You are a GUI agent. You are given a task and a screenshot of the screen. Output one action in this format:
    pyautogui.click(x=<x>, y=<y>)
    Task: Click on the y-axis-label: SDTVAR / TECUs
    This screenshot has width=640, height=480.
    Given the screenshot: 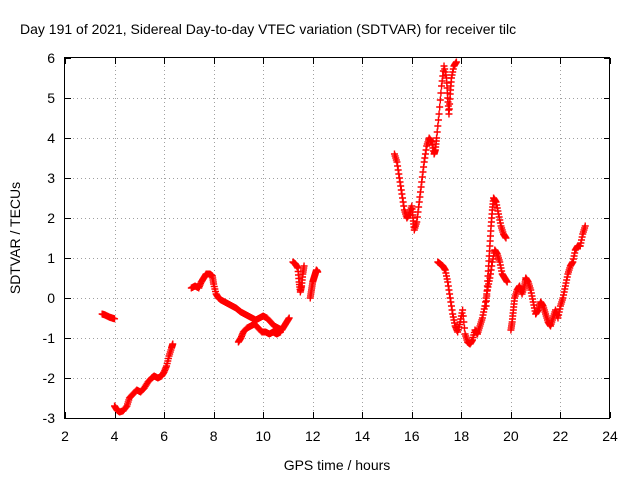 What is the action you would take?
    pyautogui.click(x=15, y=238)
    